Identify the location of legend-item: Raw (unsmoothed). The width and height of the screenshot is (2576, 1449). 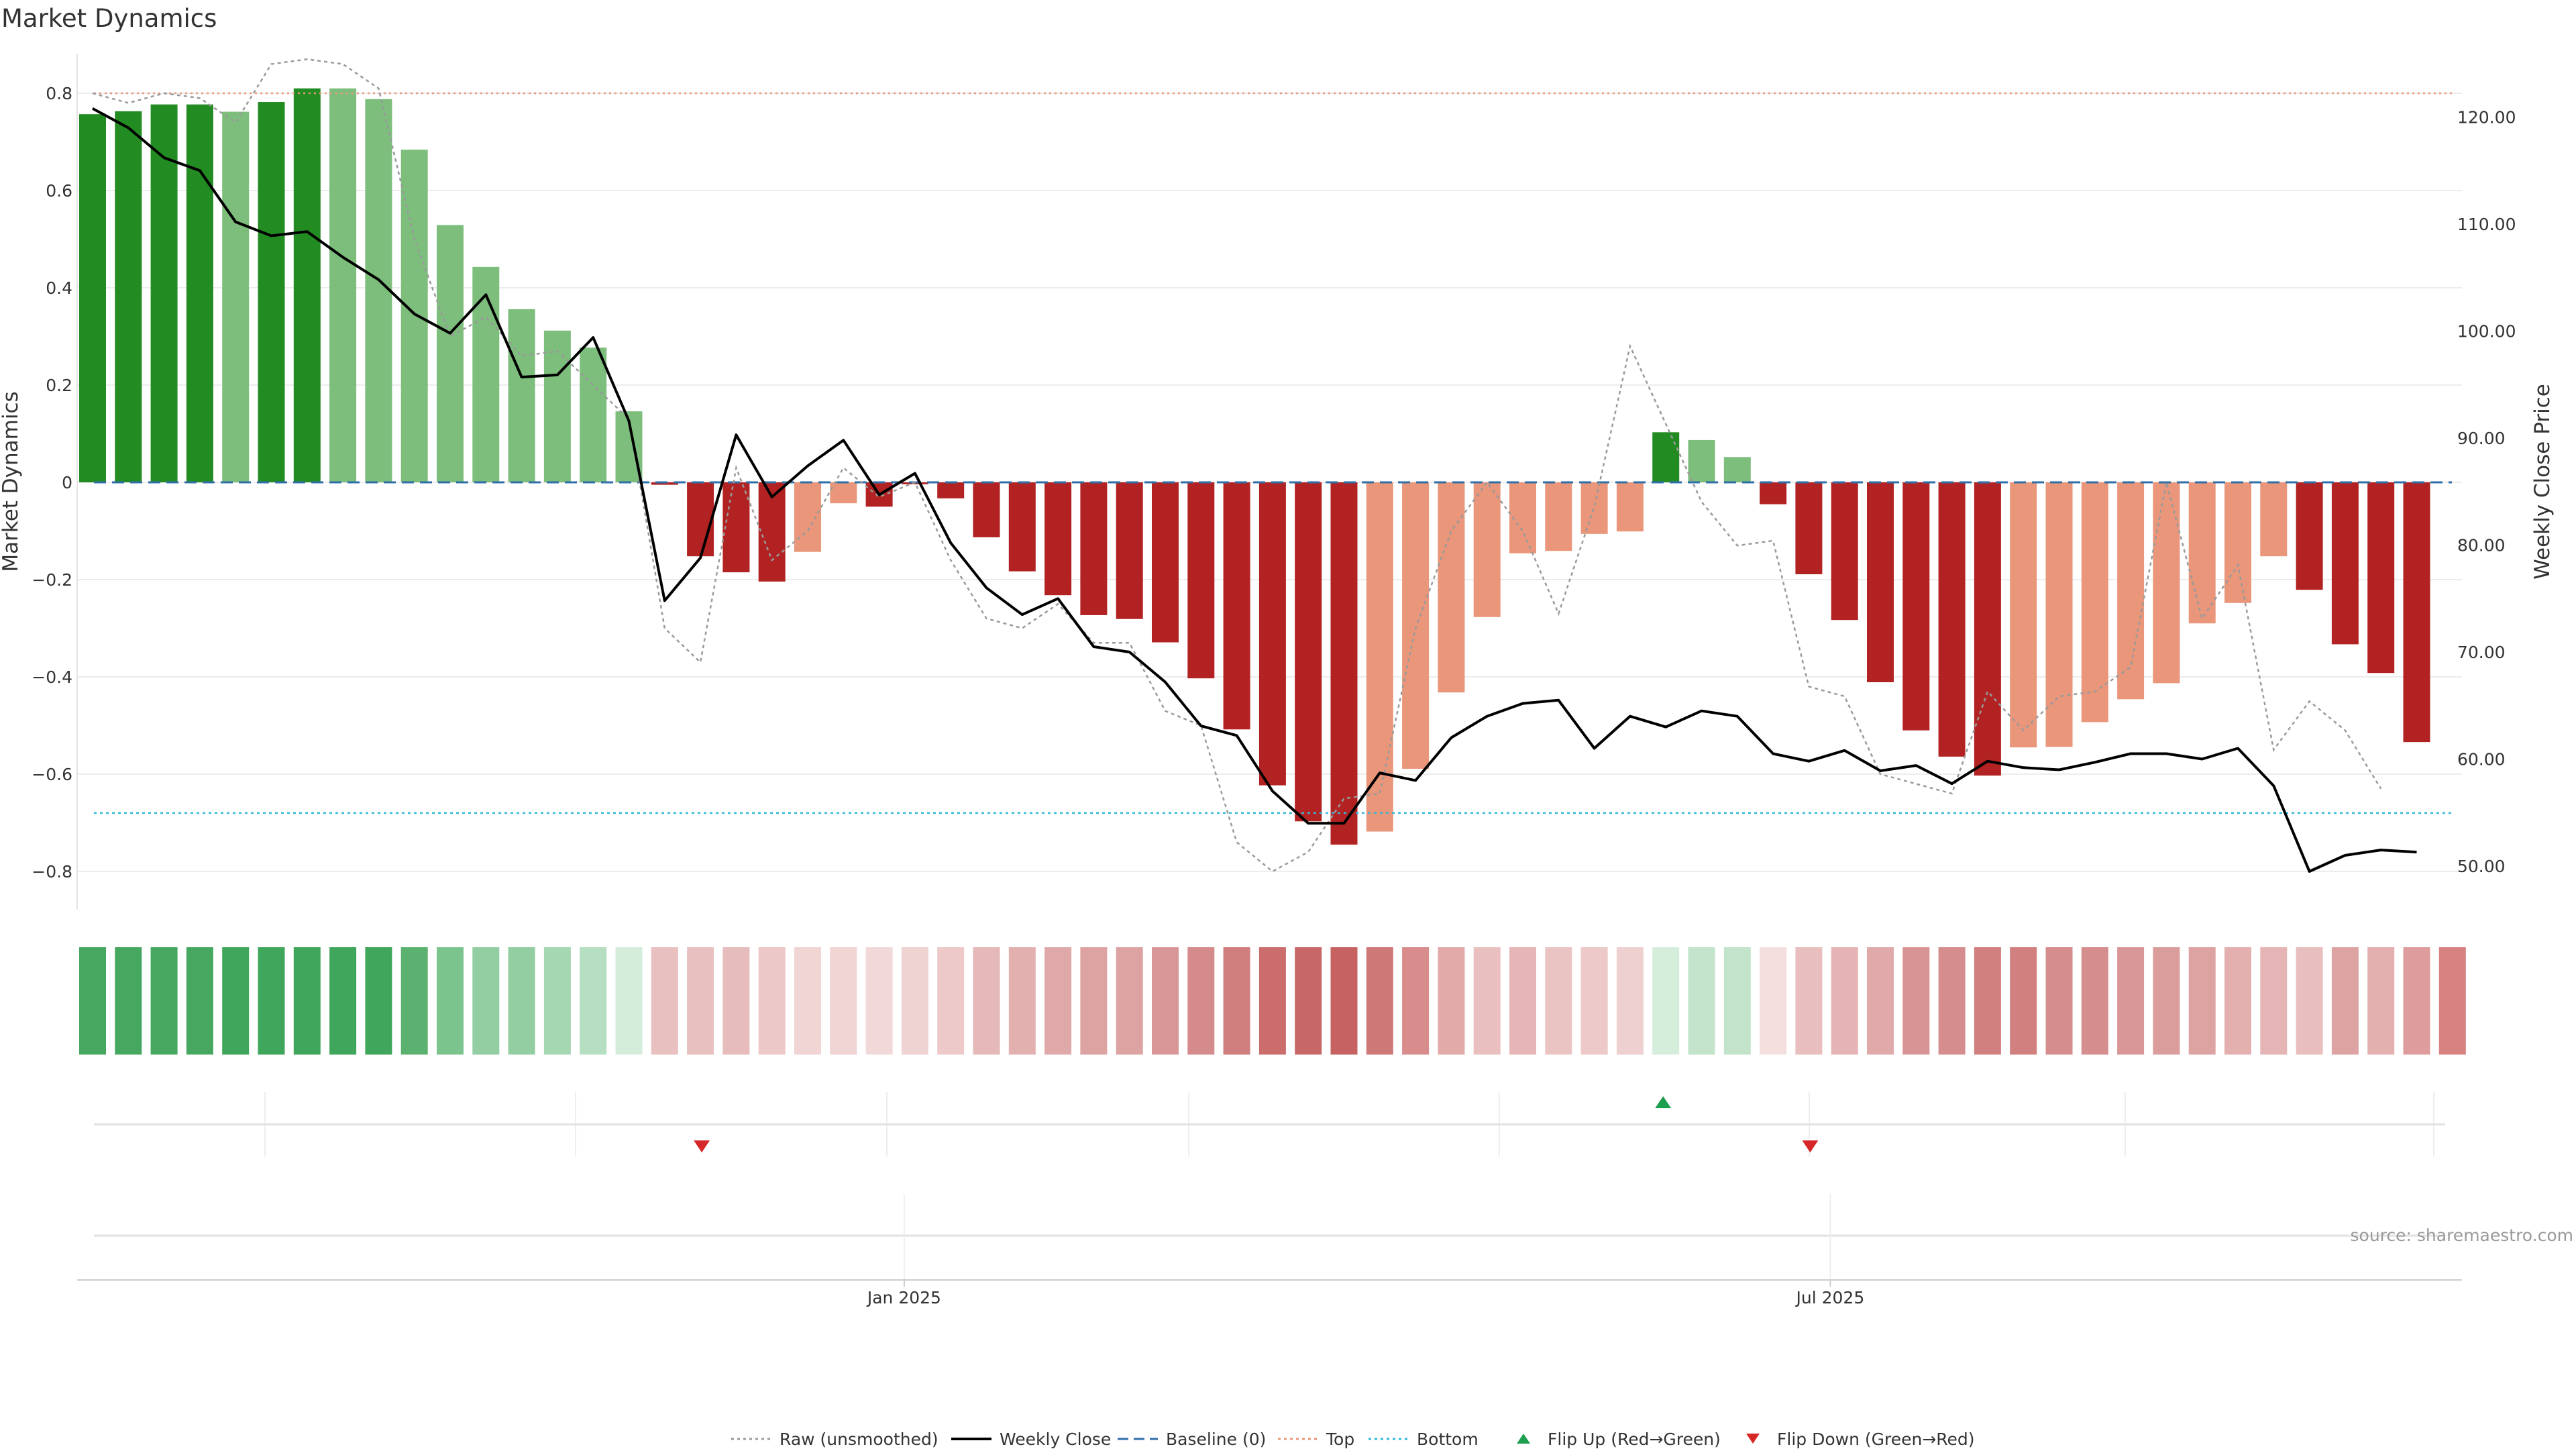
(834, 1439).